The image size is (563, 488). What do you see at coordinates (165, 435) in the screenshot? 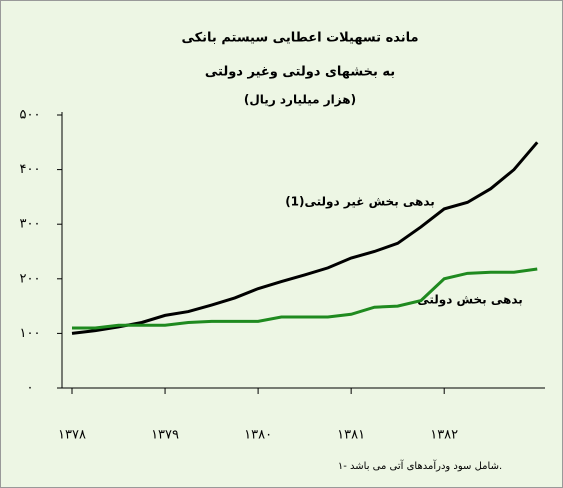
I see `x-tick-label: ۱۳۷۹` at bounding box center [165, 435].